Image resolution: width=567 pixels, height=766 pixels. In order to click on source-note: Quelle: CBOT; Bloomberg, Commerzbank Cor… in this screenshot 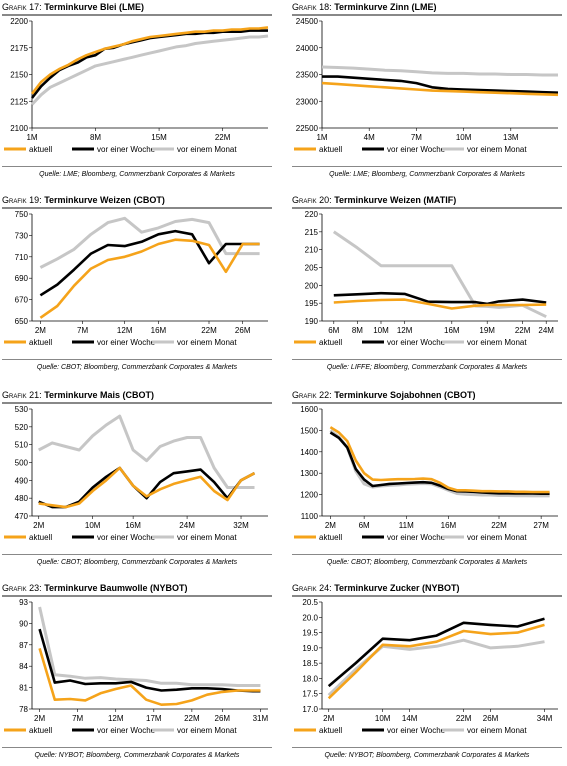, I will do `click(427, 562)`.